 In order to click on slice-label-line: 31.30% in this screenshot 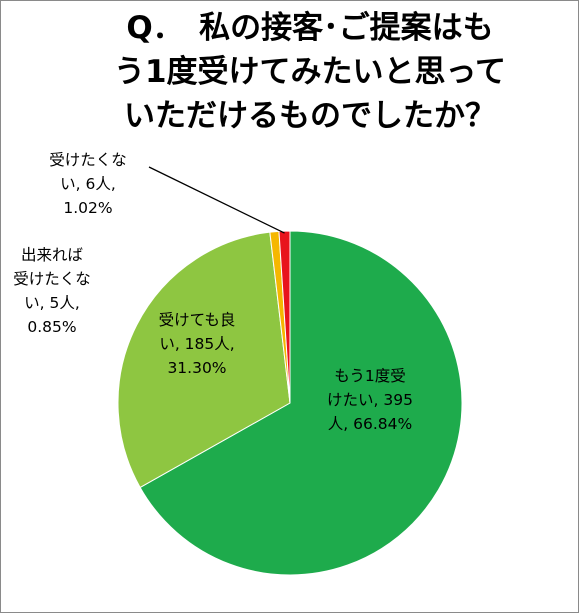, I will do `click(196, 368)`.